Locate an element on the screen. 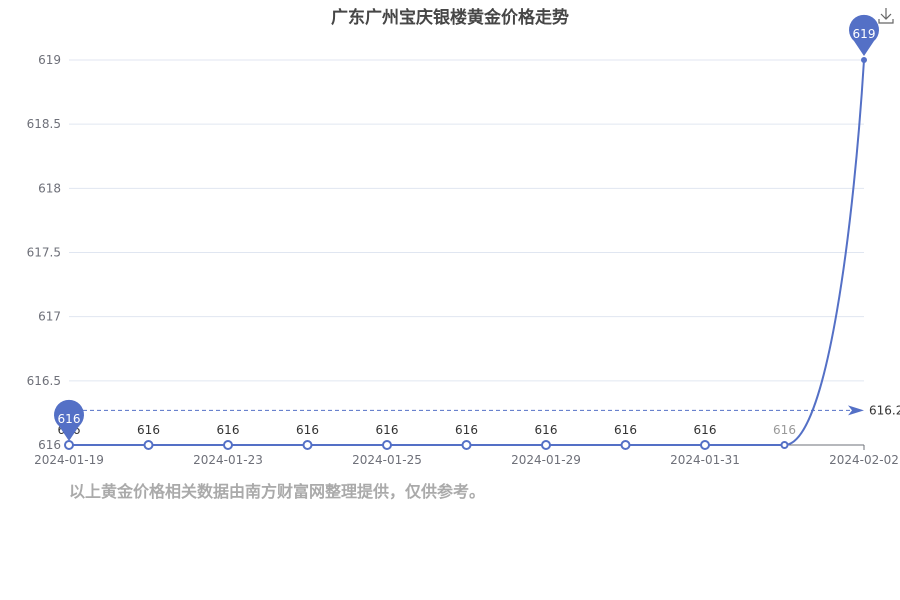 The width and height of the screenshot is (900, 600). min-pin is located at coordinates (69, 420).